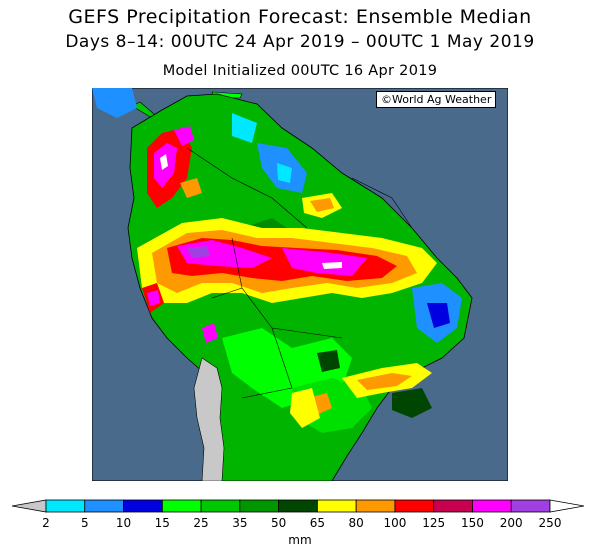 The image size is (600, 548). What do you see at coordinates (394, 523) in the screenshot?
I see `colorbar-tick-label: 100` at bounding box center [394, 523].